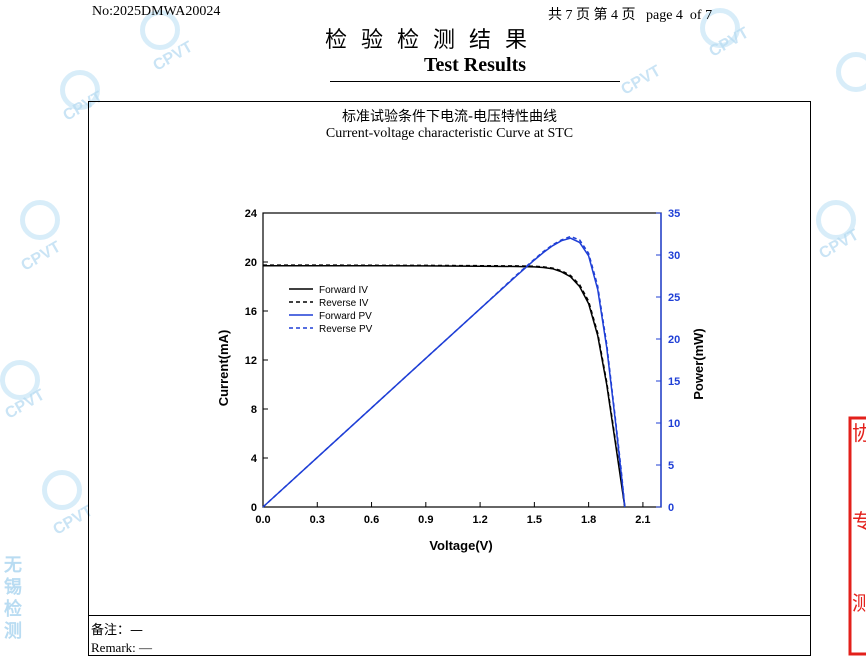 The height and width of the screenshot is (672, 866). I want to click on y2-tick-label: 35, so click(674, 214).